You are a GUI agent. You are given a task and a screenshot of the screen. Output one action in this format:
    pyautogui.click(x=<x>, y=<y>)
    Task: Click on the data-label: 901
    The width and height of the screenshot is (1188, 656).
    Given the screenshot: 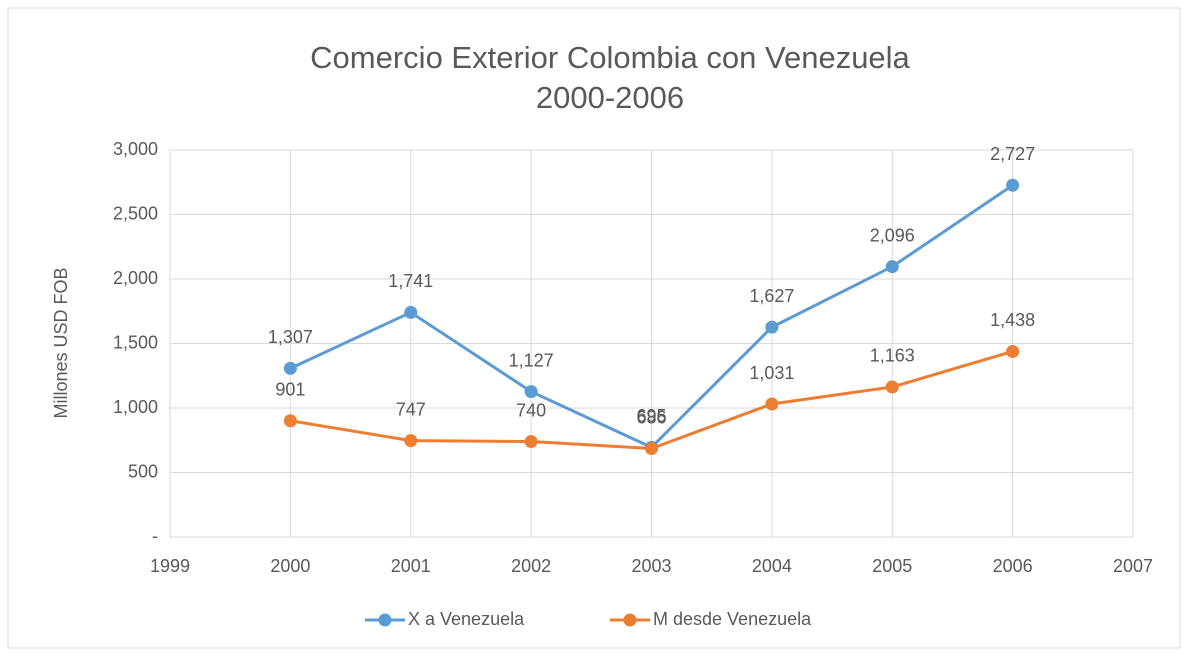 What is the action you would take?
    pyautogui.click(x=290, y=390)
    